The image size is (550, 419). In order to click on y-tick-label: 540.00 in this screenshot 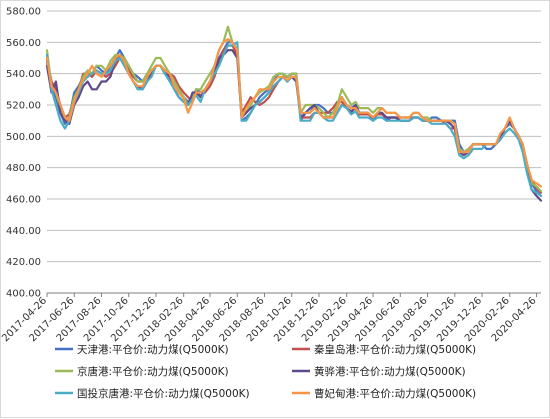, I will do `click(23, 74)`.